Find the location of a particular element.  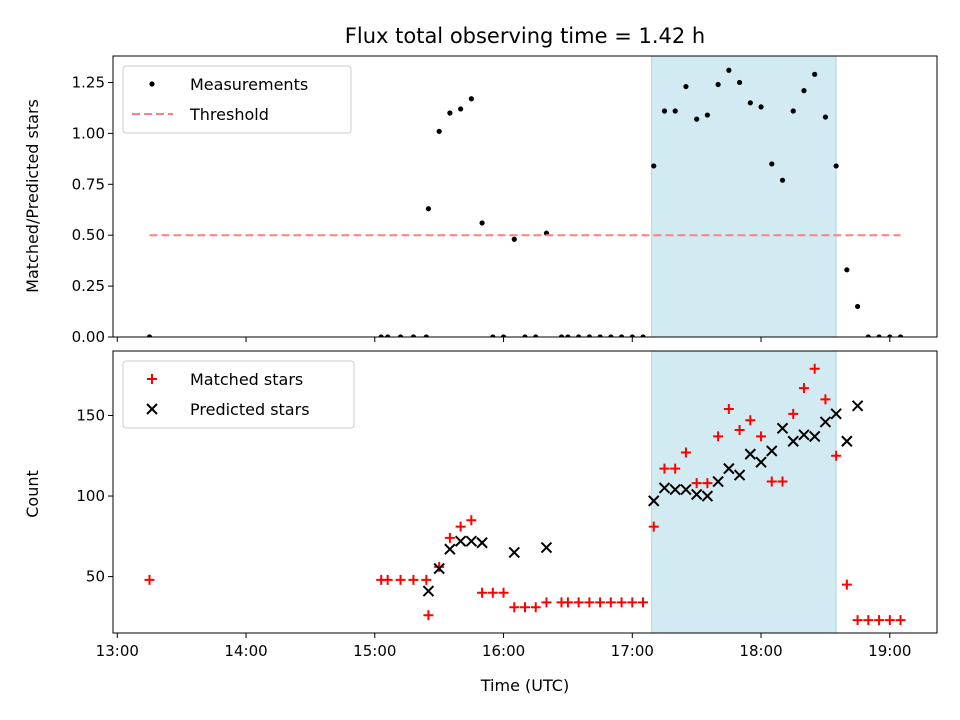

bottom-y-tick-label: 50 is located at coordinates (95, 577).